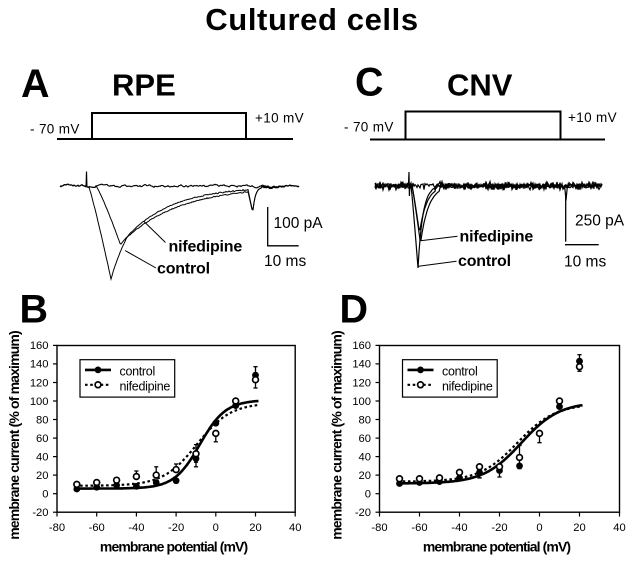 The image size is (632, 567). Describe the element at coordinates (354, 310) in the screenshot. I see `svg-text: D` at that location.